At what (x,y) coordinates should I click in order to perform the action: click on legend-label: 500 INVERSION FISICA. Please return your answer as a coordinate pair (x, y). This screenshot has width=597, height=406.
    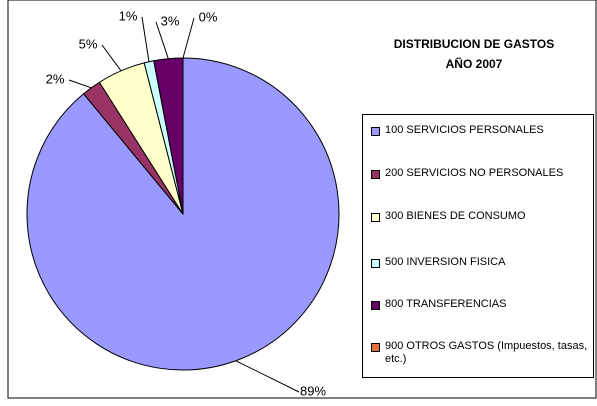
    Looking at the image, I should click on (445, 262).